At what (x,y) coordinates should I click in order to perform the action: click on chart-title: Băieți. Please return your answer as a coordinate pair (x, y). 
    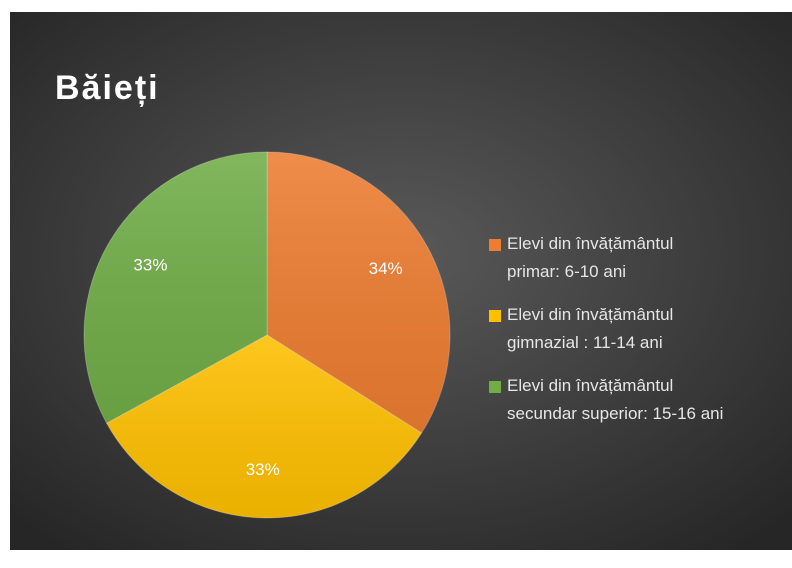
    Looking at the image, I should click on (107, 88).